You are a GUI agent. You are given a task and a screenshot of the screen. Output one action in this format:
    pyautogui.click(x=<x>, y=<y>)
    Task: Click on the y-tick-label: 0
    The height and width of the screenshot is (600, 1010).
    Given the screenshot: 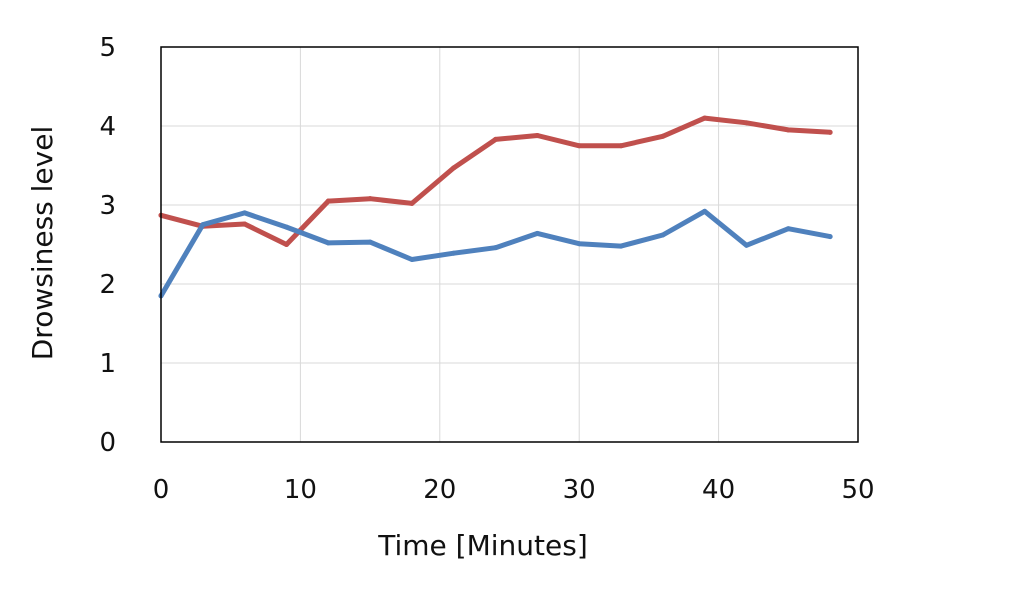 What is the action you would take?
    pyautogui.click(x=107, y=443)
    